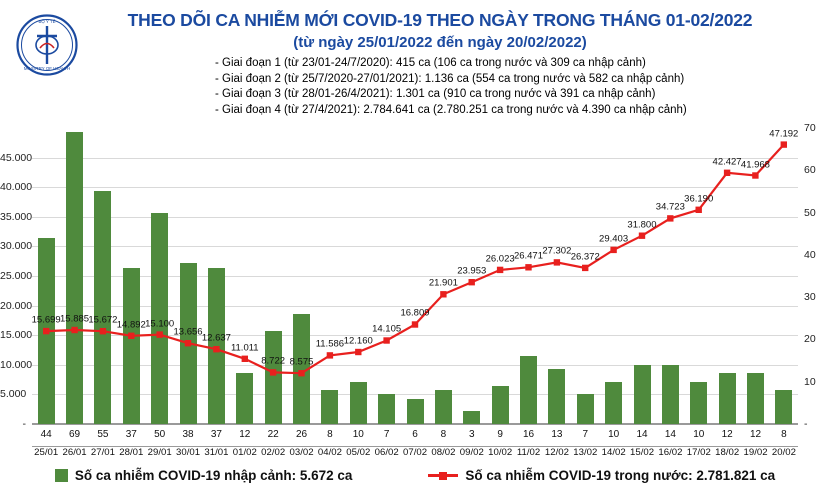 The height and width of the screenshot is (496, 830). I want to click on bar-value-cell: 69, so click(75, 434).